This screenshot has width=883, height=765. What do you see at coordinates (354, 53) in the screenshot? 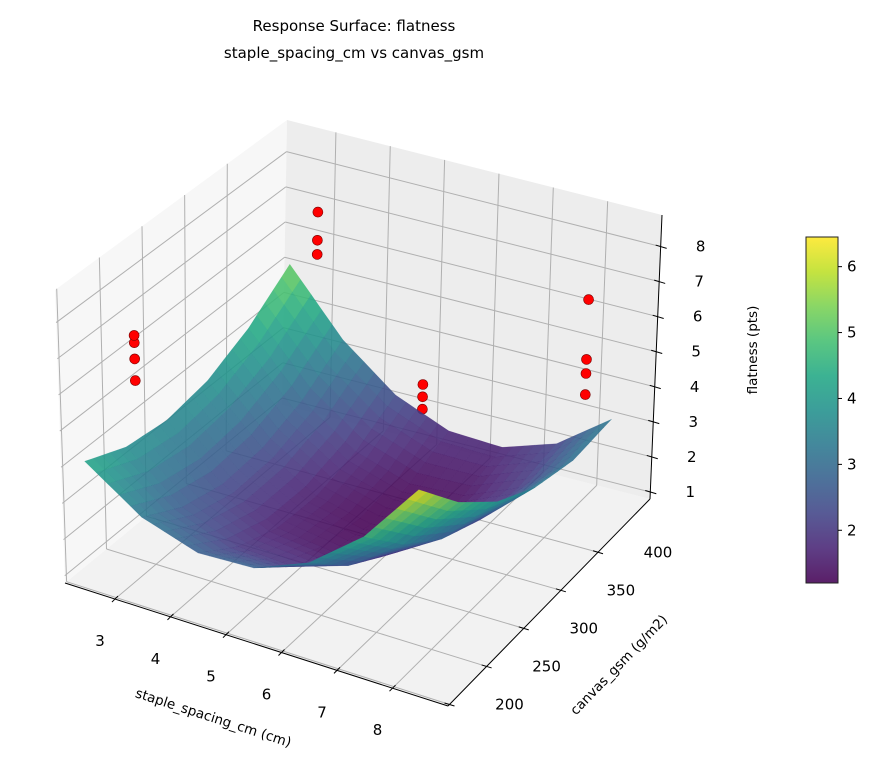
I see `chart-title-line-2: staple_spacing_cm vs canvas_gsm` at bounding box center [354, 53].